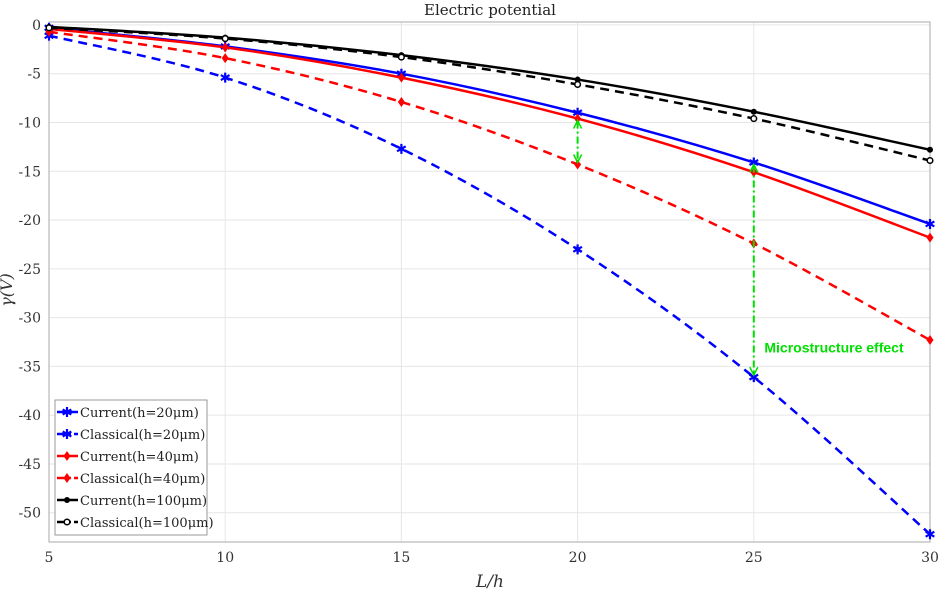 This screenshot has width=938, height=596. What do you see at coordinates (29, 123) in the screenshot?
I see `y-tick-label: -10` at bounding box center [29, 123].